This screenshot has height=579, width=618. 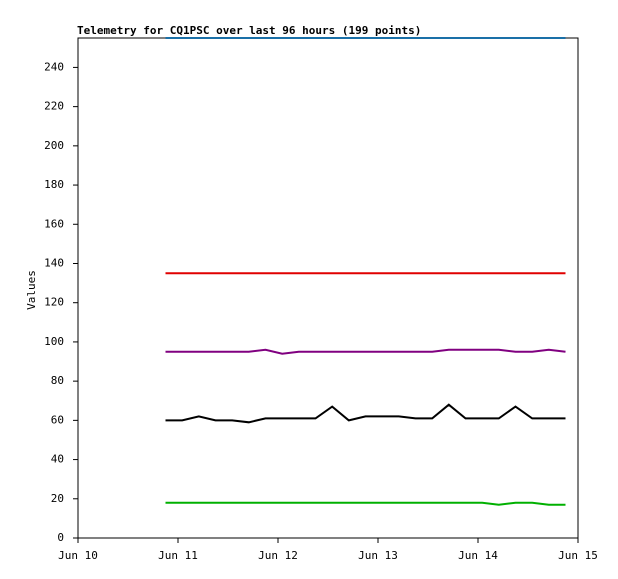 What do you see at coordinates (54, 66) in the screenshot?
I see `y-tick-label: 240` at bounding box center [54, 66].